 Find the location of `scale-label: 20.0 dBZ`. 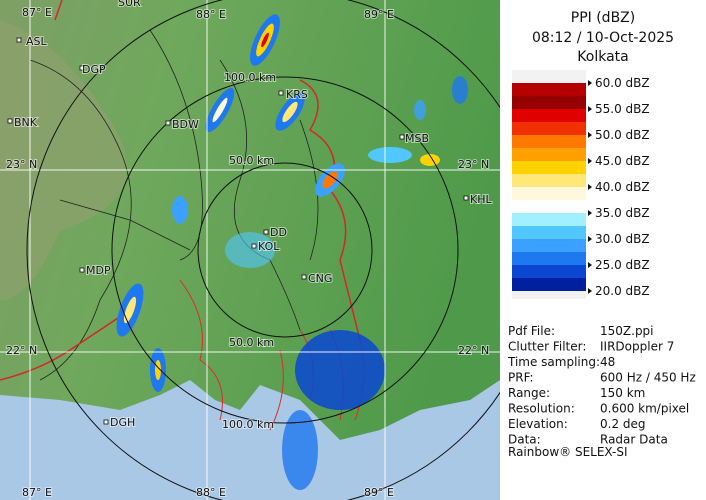

scale-label: 20.0 dBZ is located at coordinates (622, 291).